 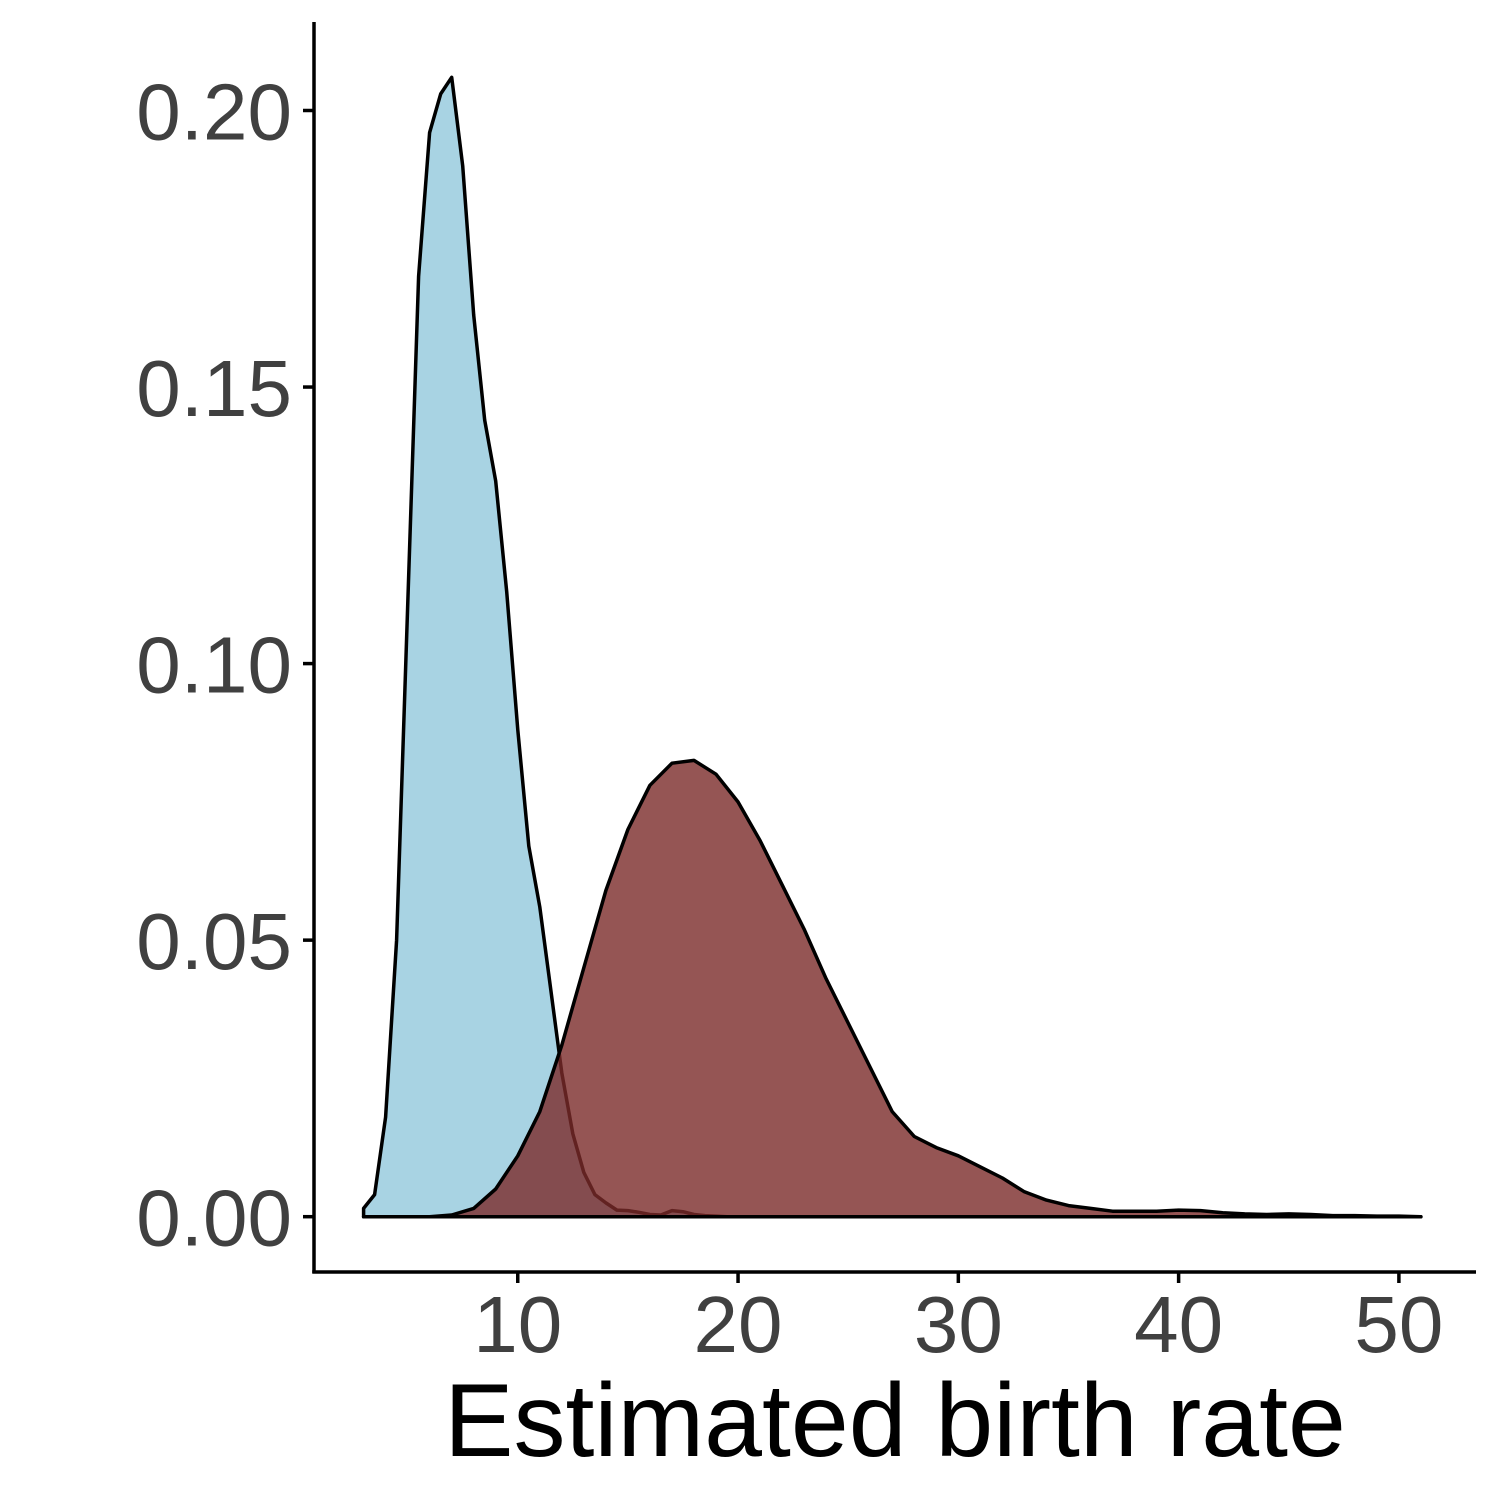 What do you see at coordinates (214, 388) in the screenshot?
I see `y-tick-label: 0.15` at bounding box center [214, 388].